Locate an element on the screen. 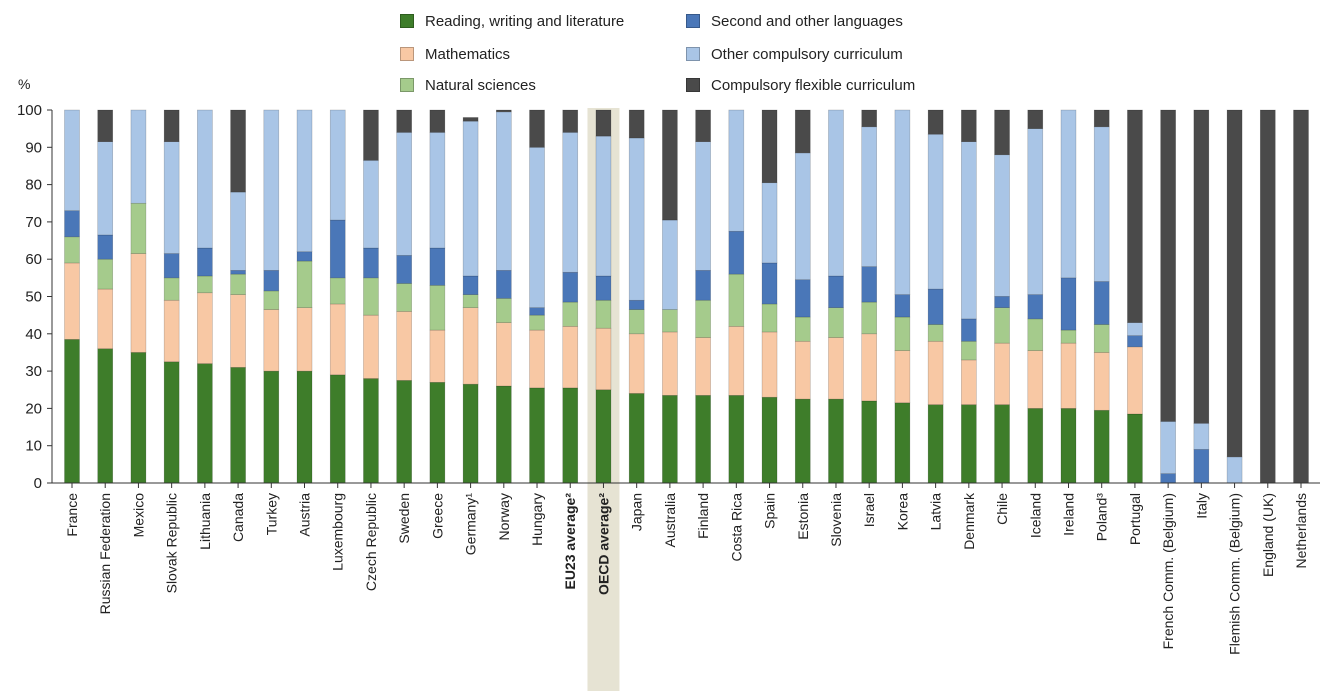 The height and width of the screenshot is (691, 1325). x-category-label: Luxembourg is located at coordinates (338, 532).